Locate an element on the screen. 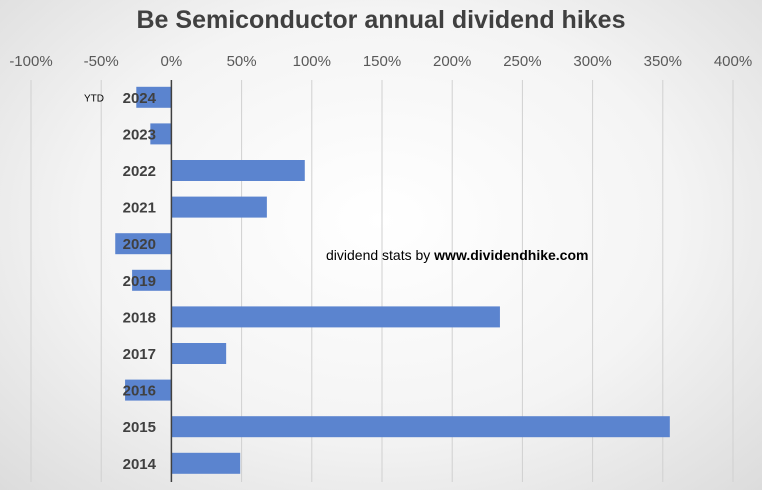 The height and width of the screenshot is (490, 762). bar-2024 is located at coordinates (154, 97).